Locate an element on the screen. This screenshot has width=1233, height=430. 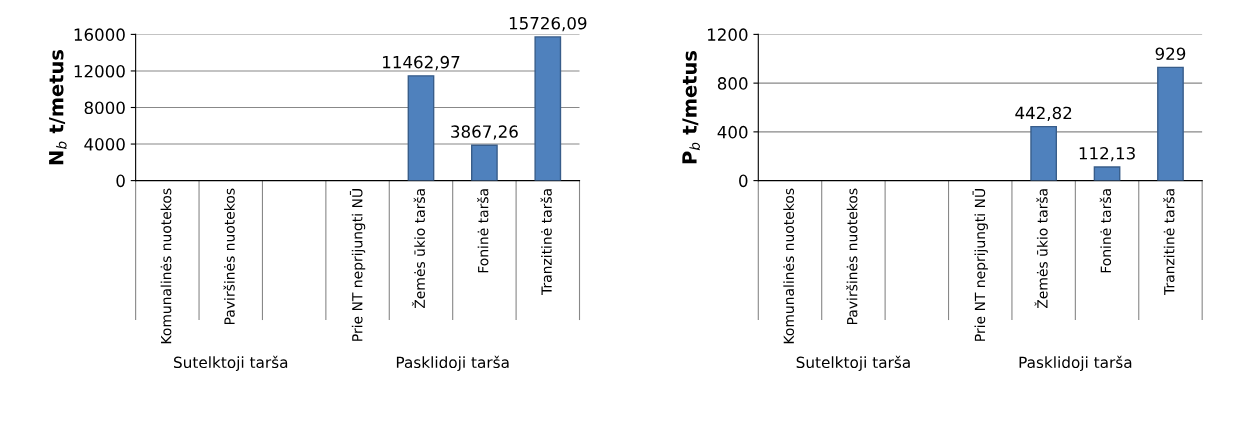
y-tick-label: 16000 is located at coordinates (99, 34).